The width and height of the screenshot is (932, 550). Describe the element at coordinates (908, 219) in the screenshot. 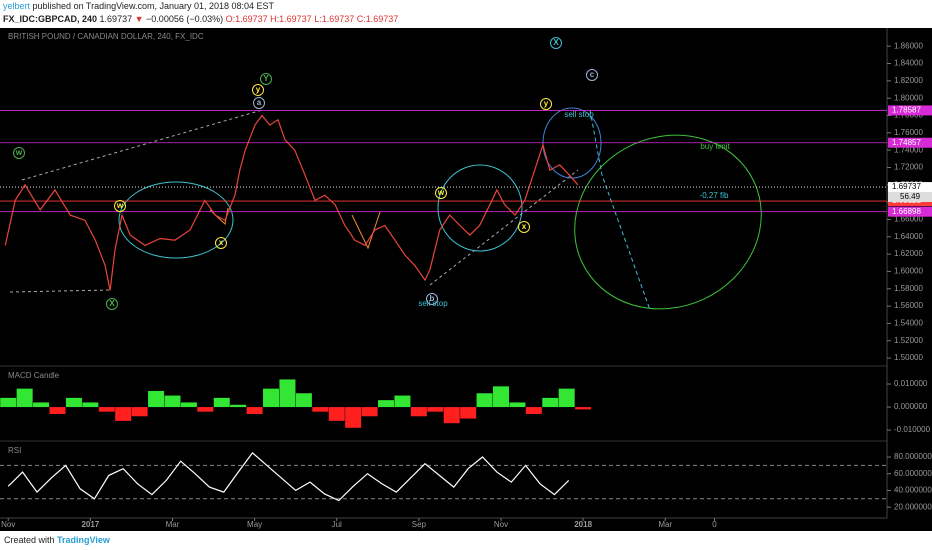

I see `y-tick-label: 1.66000` at that location.